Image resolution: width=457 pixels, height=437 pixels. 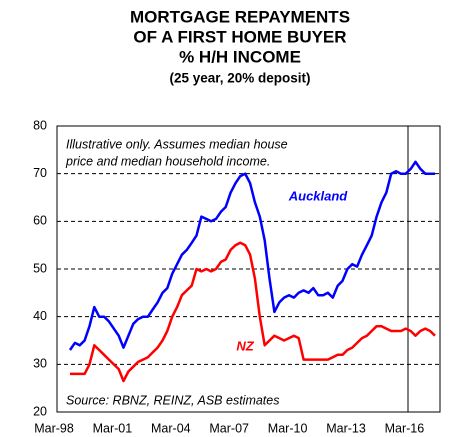 I want to click on y-tick-label: 70, so click(x=40, y=173).